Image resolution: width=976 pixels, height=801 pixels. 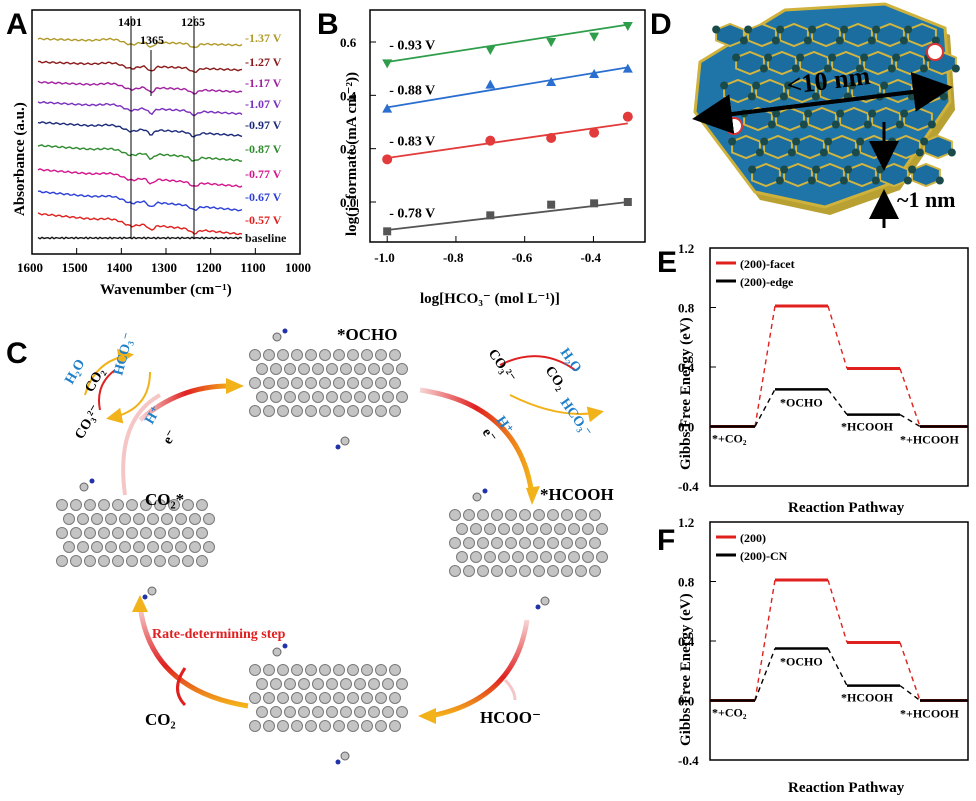 What do you see at coordinates (235, 386) in the screenshot?
I see `cycle-arrowhead` at bounding box center [235, 386].